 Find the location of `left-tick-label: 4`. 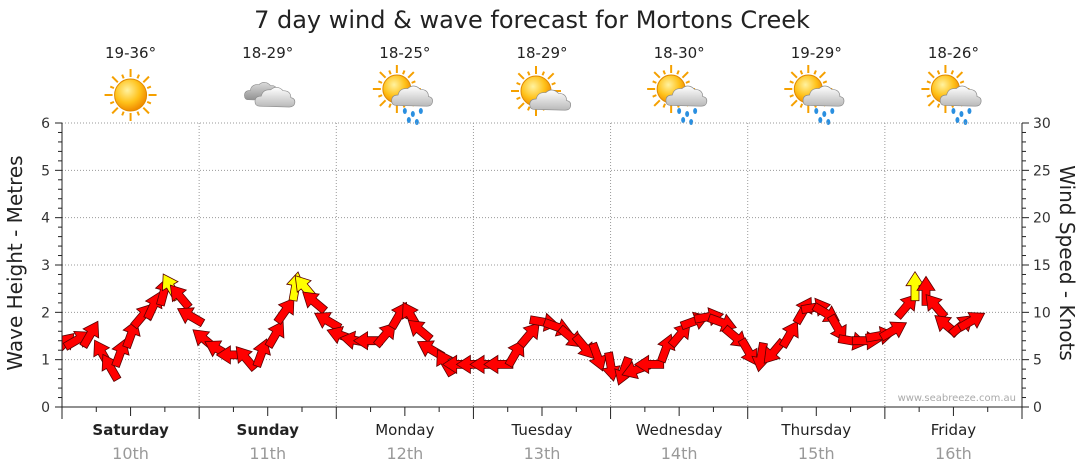

left-tick-label: 4 is located at coordinates (45, 219).